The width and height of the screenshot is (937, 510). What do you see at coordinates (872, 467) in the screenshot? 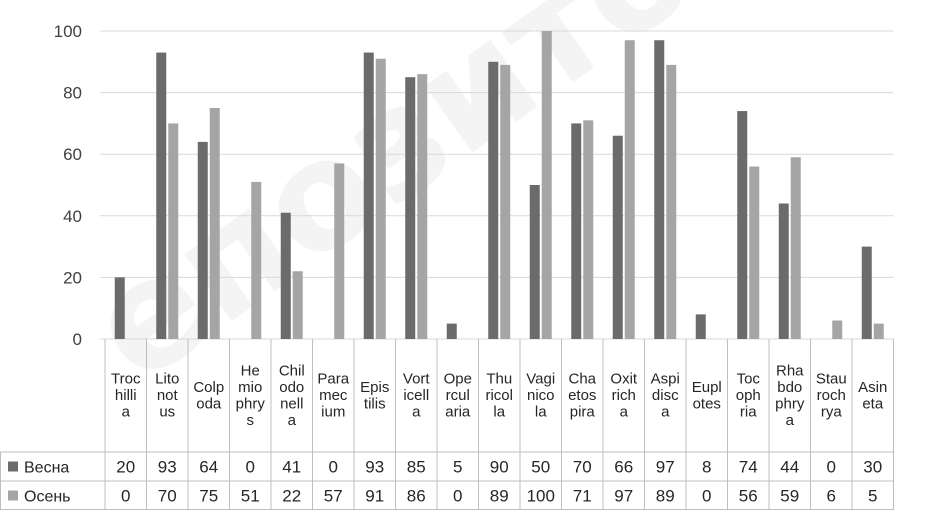
I see `data-label: 30` at bounding box center [872, 467].